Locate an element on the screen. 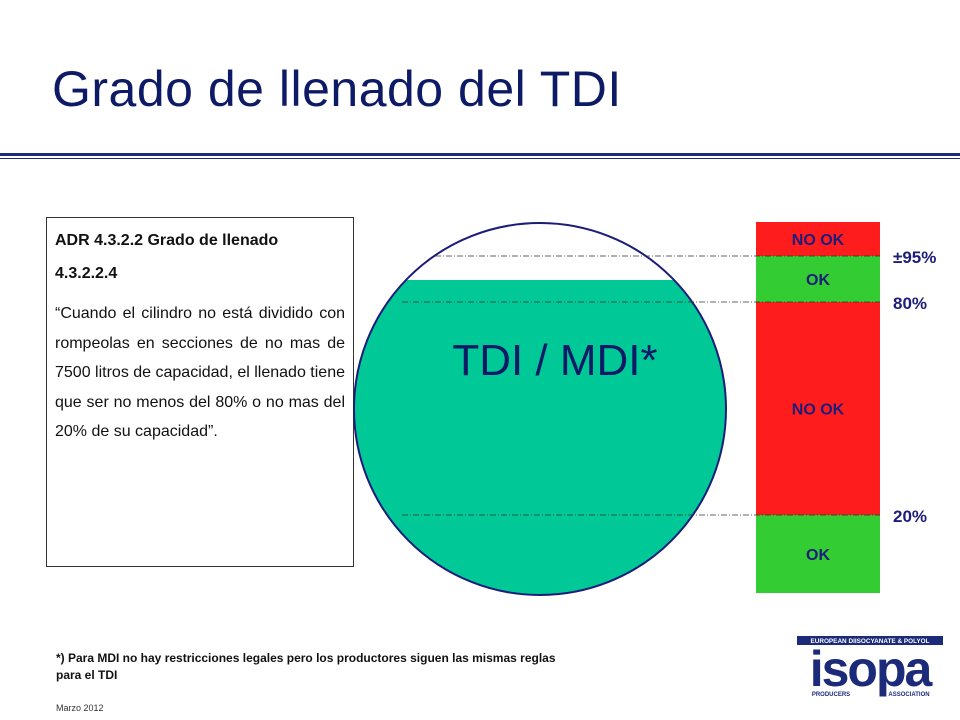  zone-3-label: OK is located at coordinates (818, 555).